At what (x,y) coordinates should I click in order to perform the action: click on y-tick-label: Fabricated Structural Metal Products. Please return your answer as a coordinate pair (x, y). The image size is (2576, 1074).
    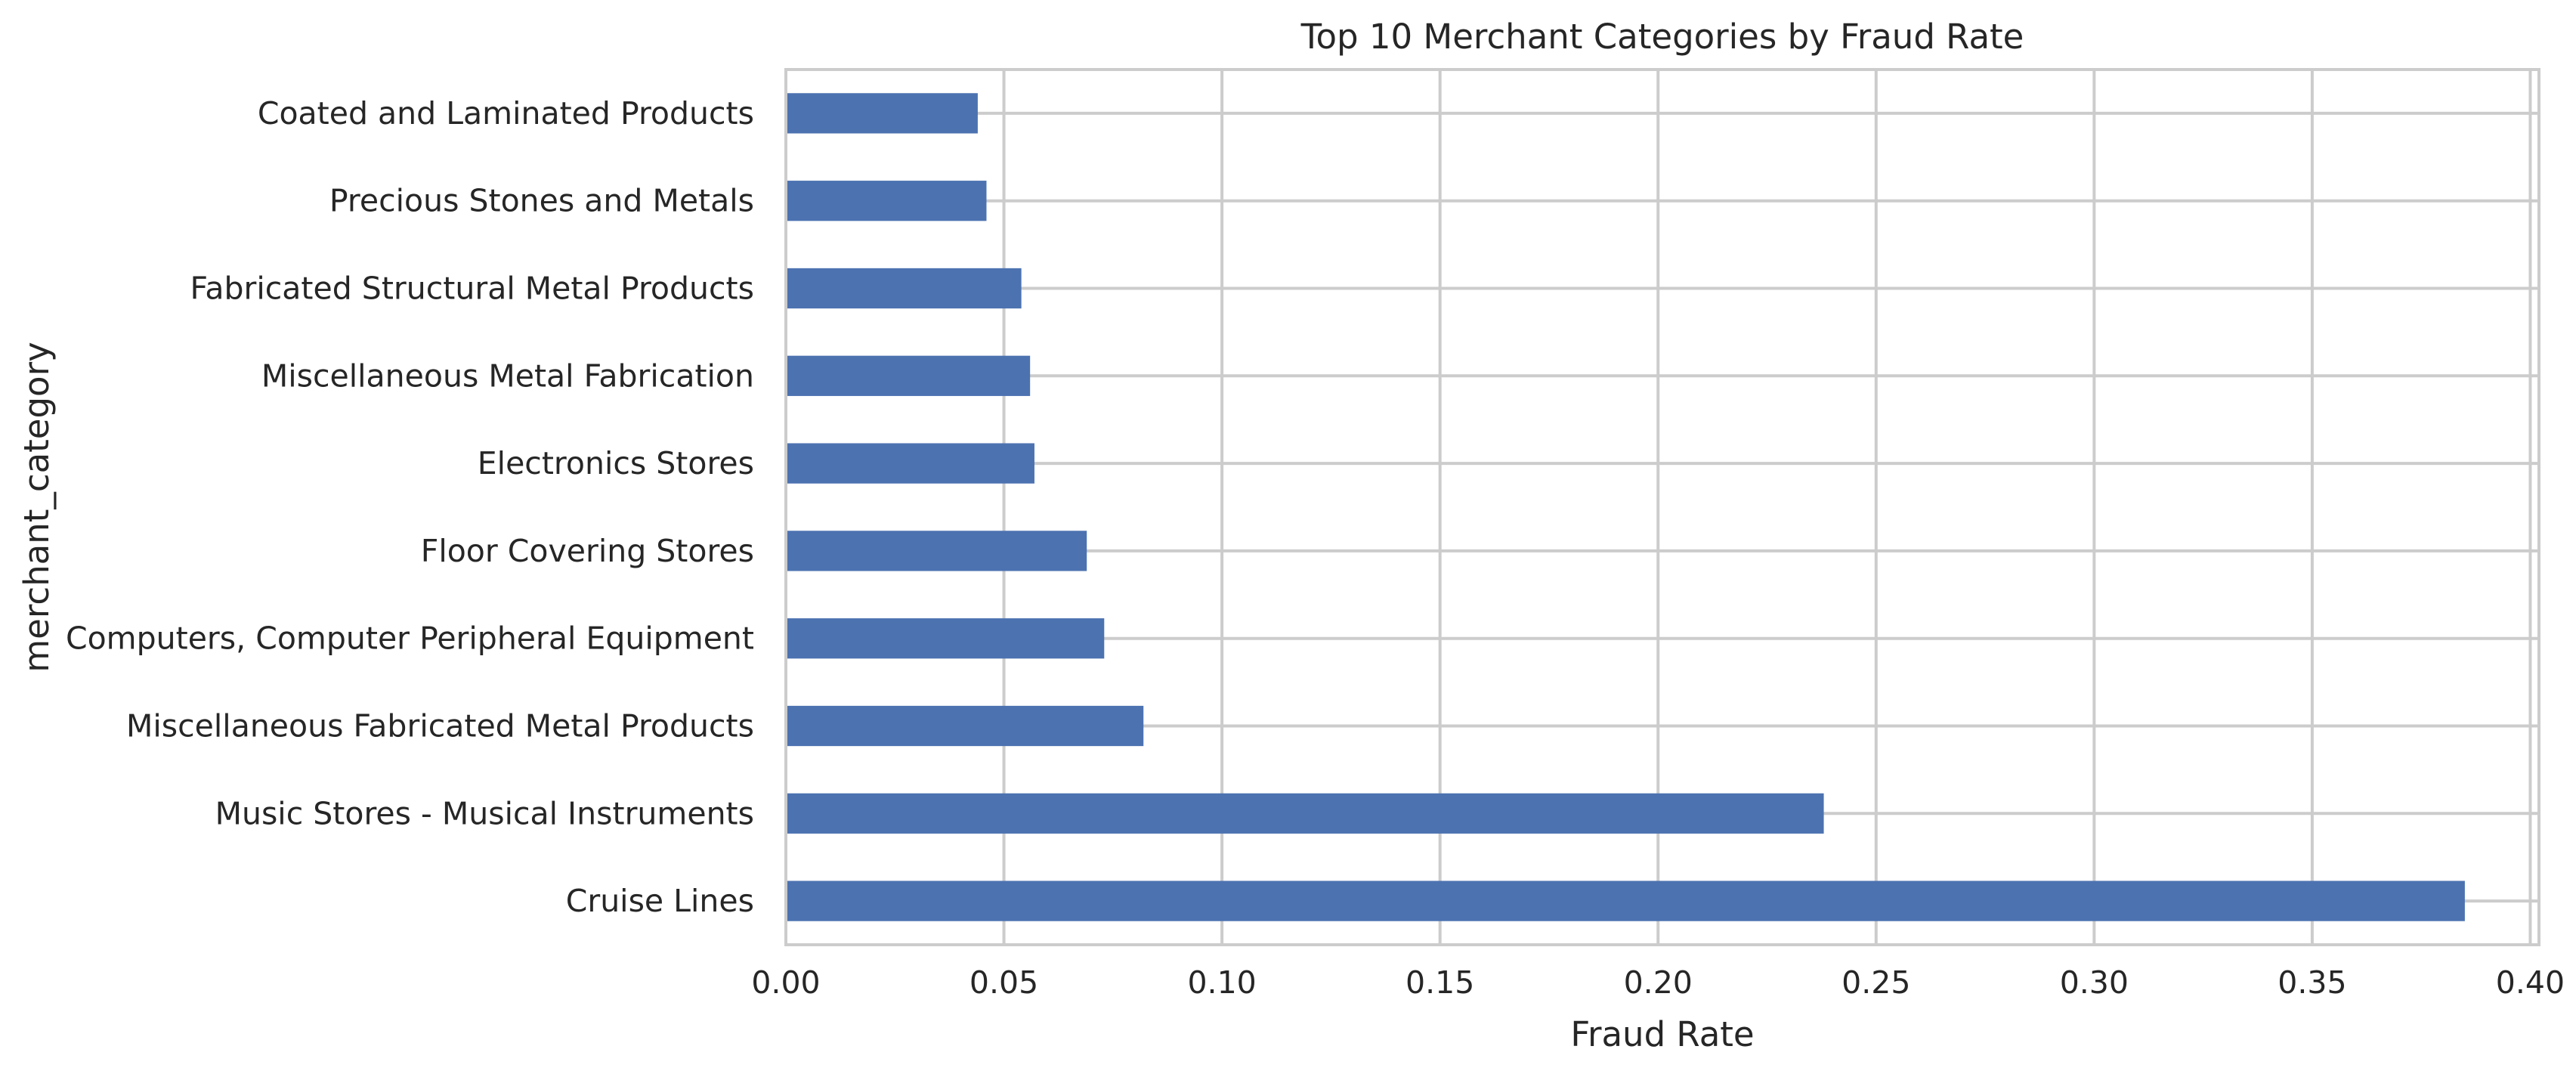
    Looking at the image, I should click on (472, 289).